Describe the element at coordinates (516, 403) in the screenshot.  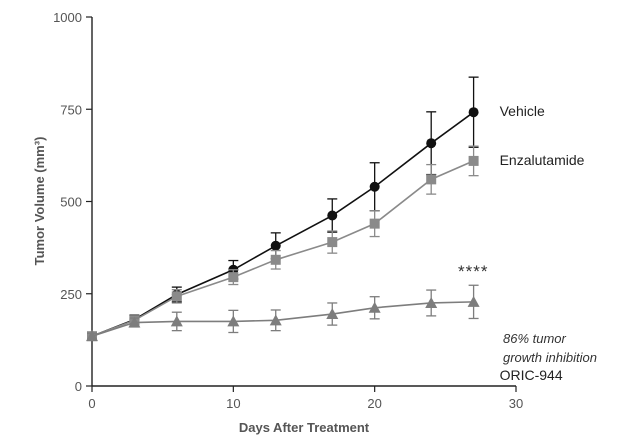
I see `x-tick-label: 30` at that location.